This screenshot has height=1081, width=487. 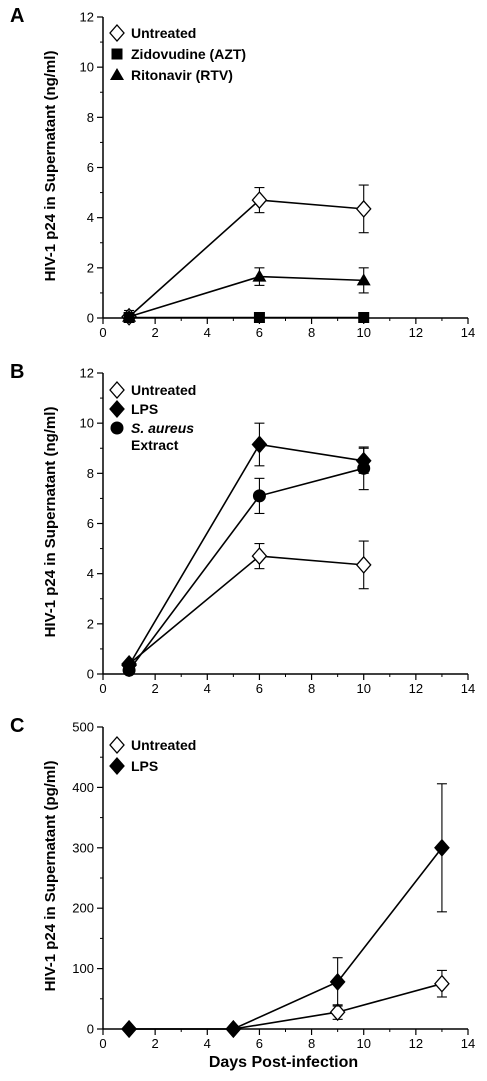 I want to click on x-axis-label: Days Post-infection, so click(x=283, y=1062).